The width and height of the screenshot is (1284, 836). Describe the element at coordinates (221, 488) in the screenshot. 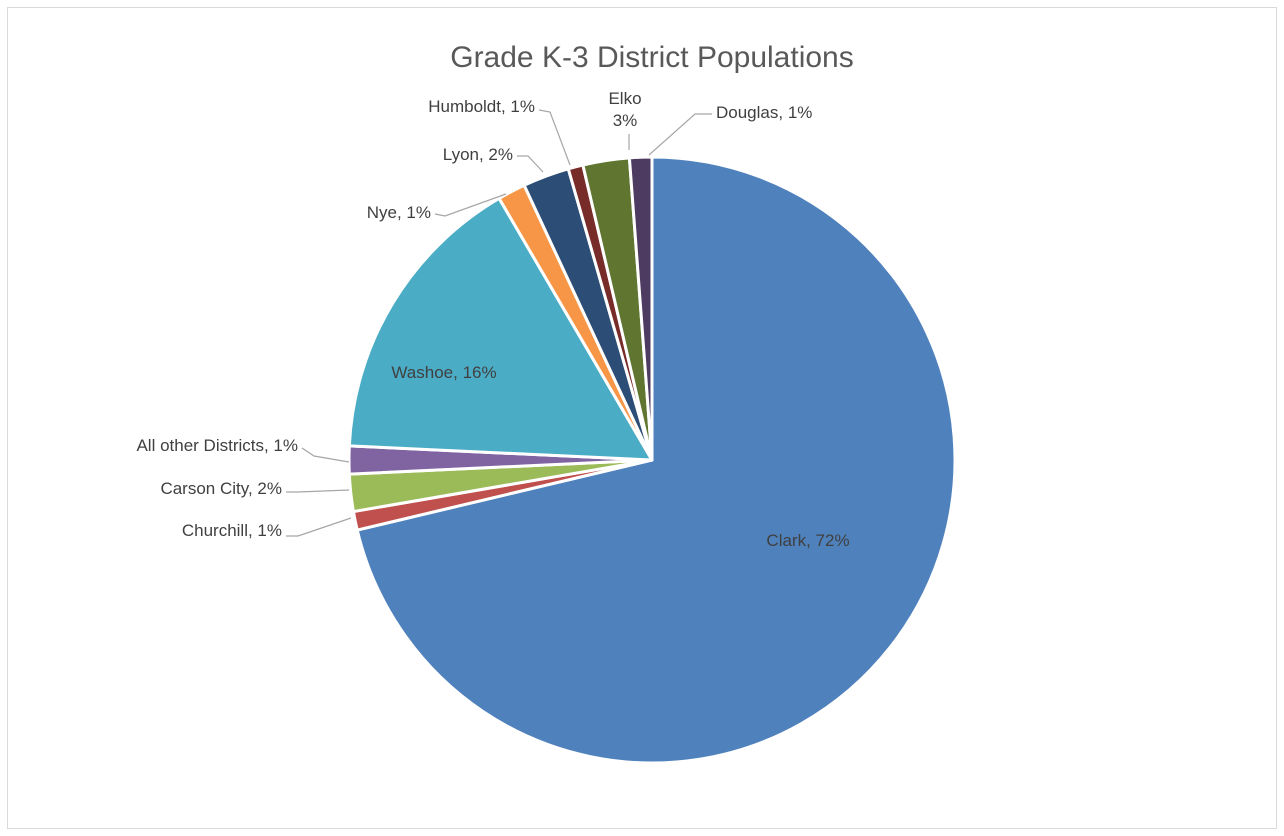

I see `data-label: Carson City, 2%` at that location.